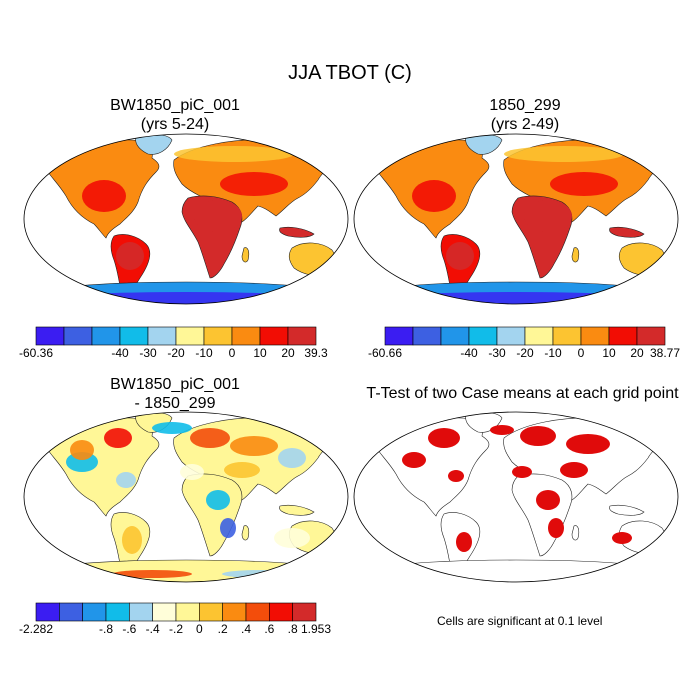 This screenshot has height=700, width=700. I want to click on panel-3-title: BW1850_piC_001 - 1850_299, so click(175, 394).